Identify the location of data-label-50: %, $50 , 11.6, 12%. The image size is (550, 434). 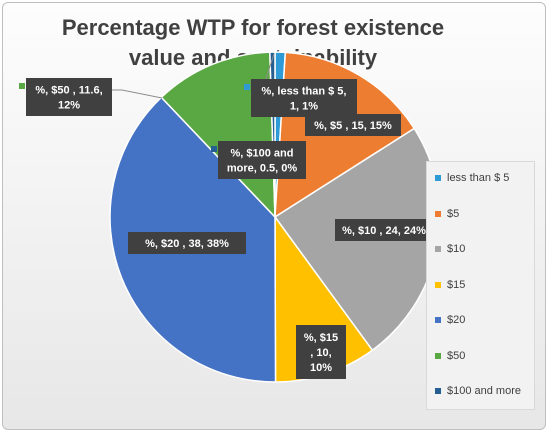
(65, 97).